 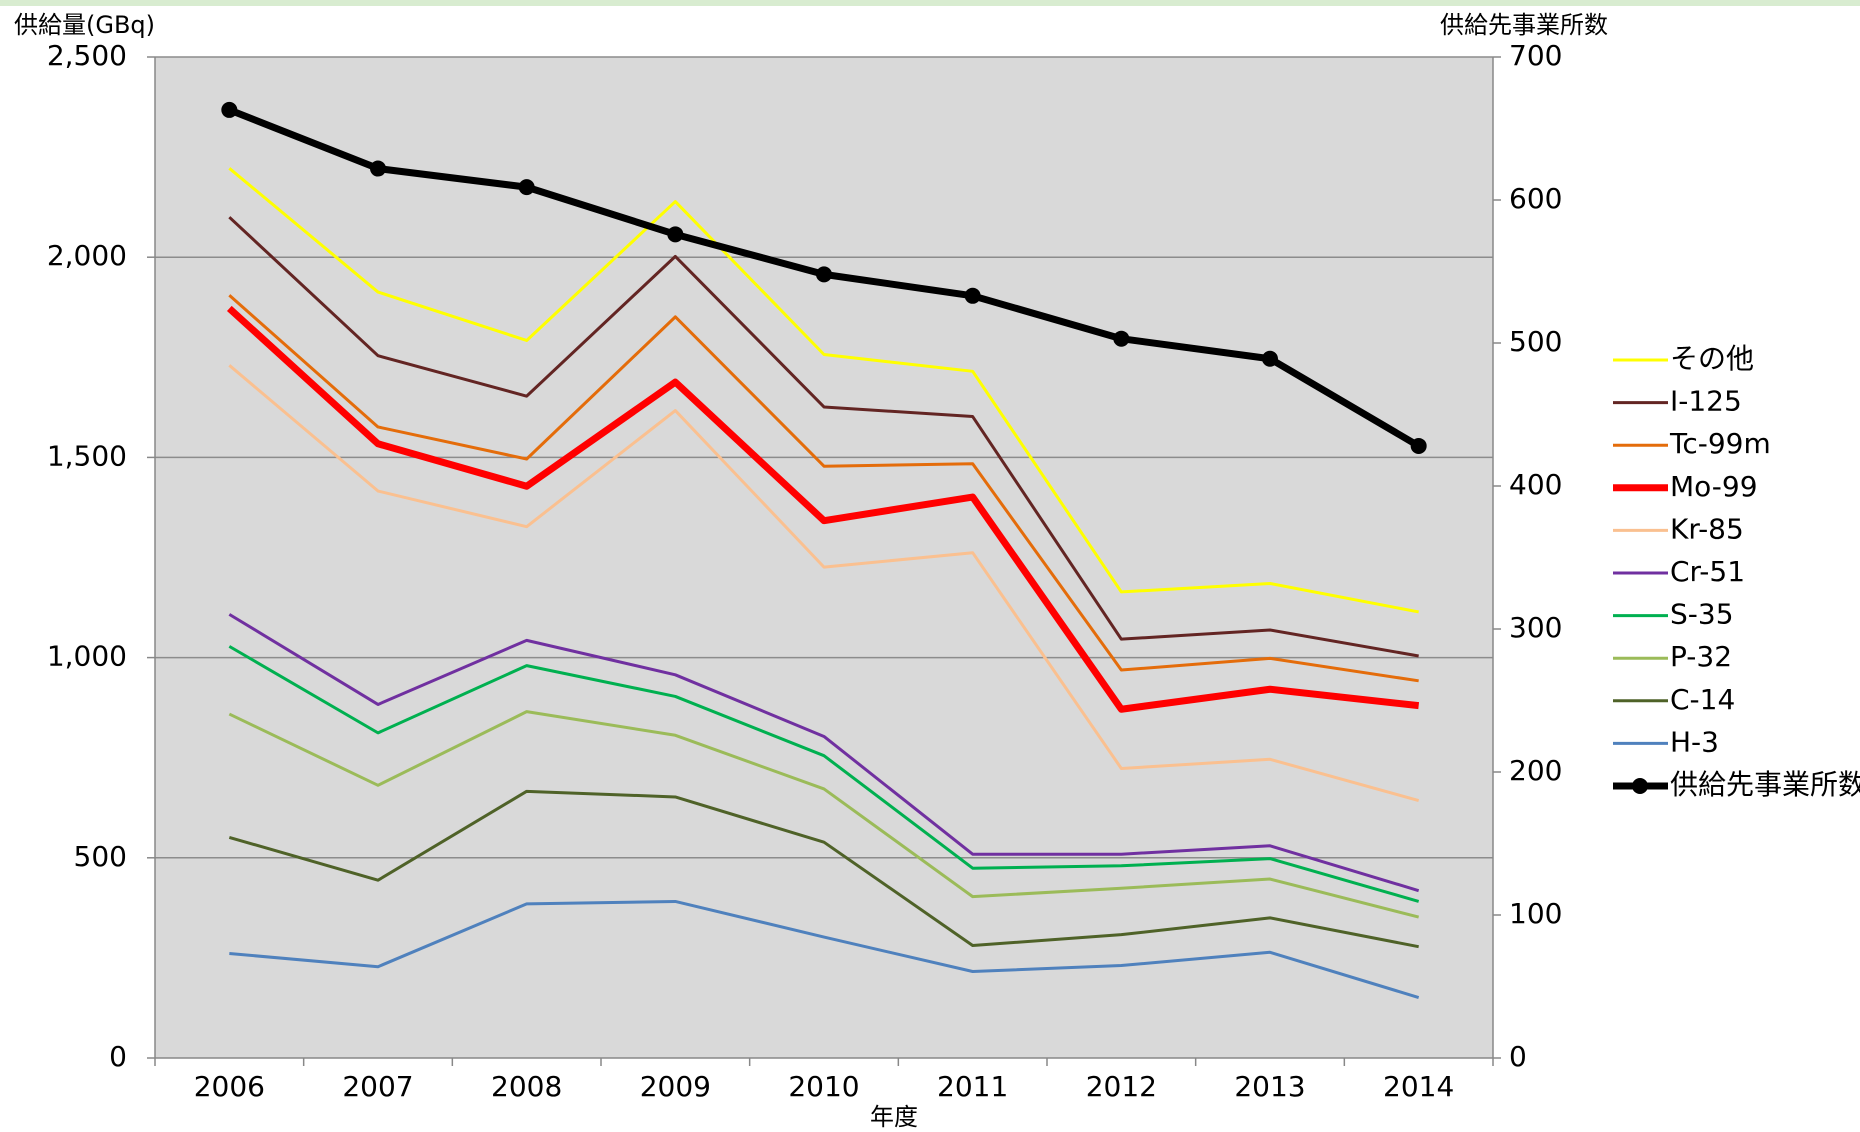 I want to click on x-tick-label: 2014, so click(x=1418, y=1086).